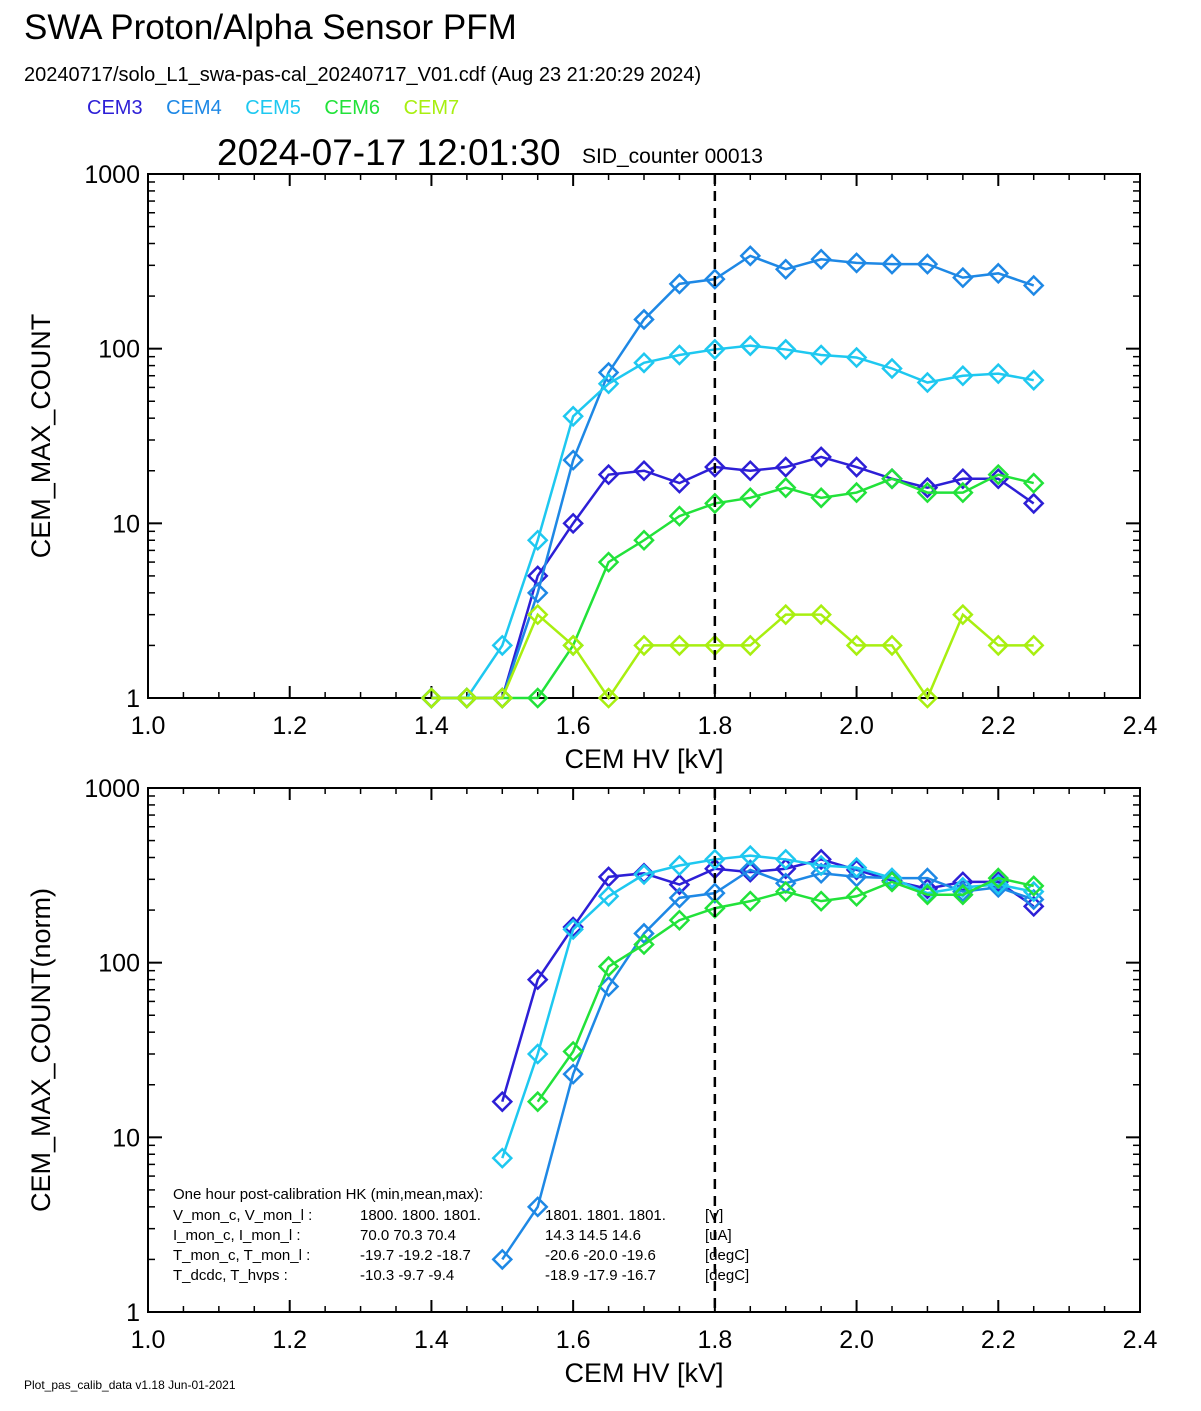 The height and width of the screenshot is (1411, 1201). What do you see at coordinates (593, 1235) in the screenshot?
I see `hk-row-right-values: 14.3 14.5 14.6` at bounding box center [593, 1235].